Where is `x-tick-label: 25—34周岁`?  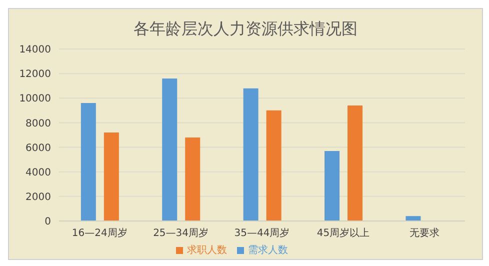
x-tick-label: 25—34周岁 is located at coordinates (181, 233).